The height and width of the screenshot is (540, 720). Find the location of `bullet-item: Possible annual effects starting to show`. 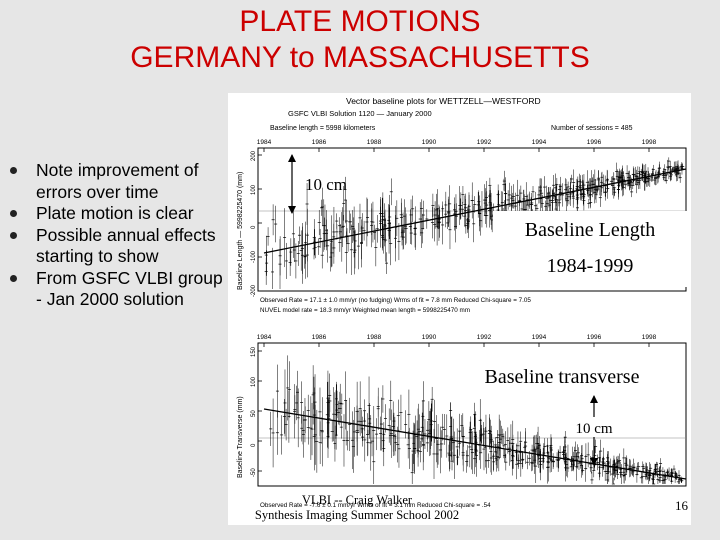

bullet-item: Possible annual effects starting to show is located at coordinates (115, 246).